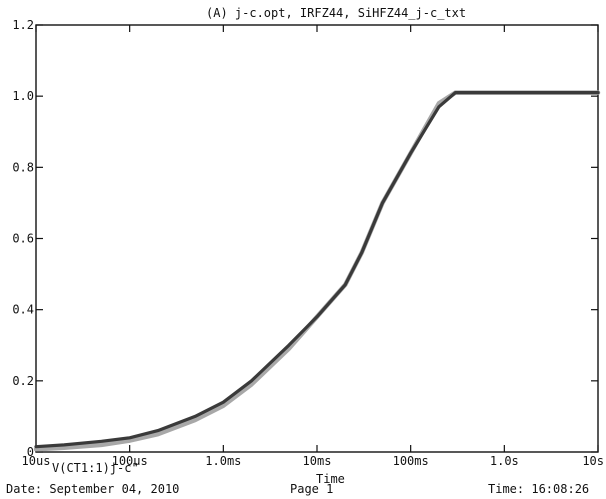  Describe the element at coordinates (130, 461) in the screenshot. I see `x-tick-label: 100us` at that location.